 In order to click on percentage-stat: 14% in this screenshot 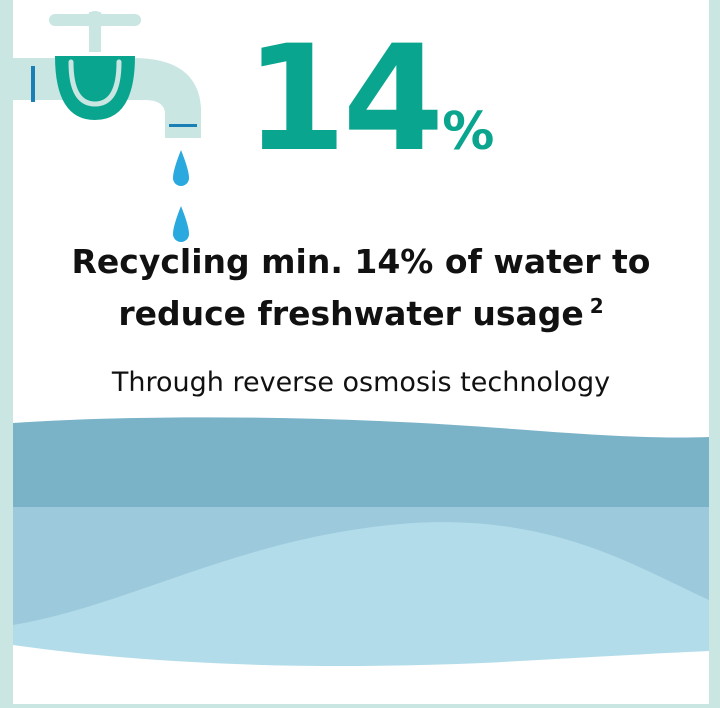, I will do `click(369, 99)`.